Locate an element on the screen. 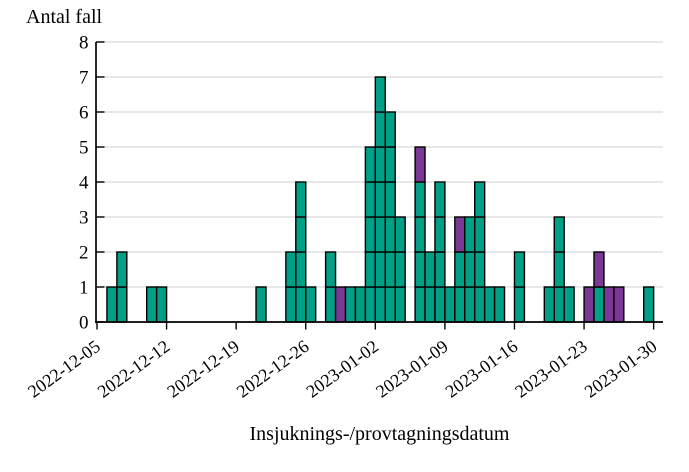 This screenshot has width=689, height=472. y-tick-label: 3 is located at coordinates (84, 218).